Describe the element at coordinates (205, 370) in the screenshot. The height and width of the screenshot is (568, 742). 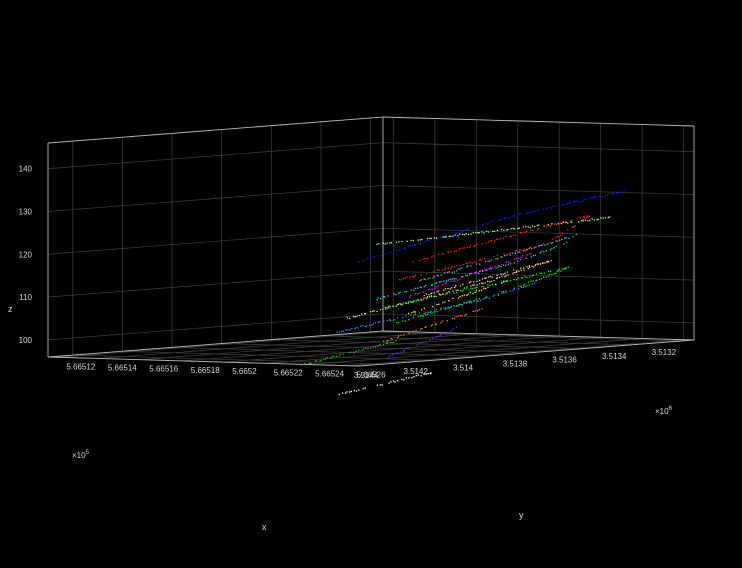
I see `y-tick-label: 5.66518` at that location.